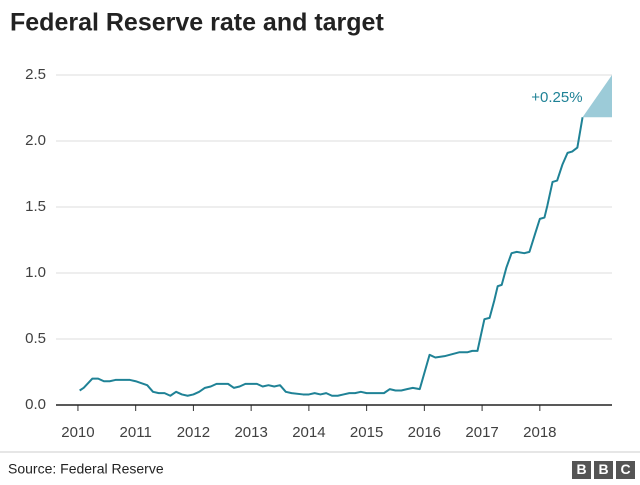 The image size is (640, 485). What do you see at coordinates (77, 432) in the screenshot?
I see `x-tick-label: 2010` at bounding box center [77, 432].